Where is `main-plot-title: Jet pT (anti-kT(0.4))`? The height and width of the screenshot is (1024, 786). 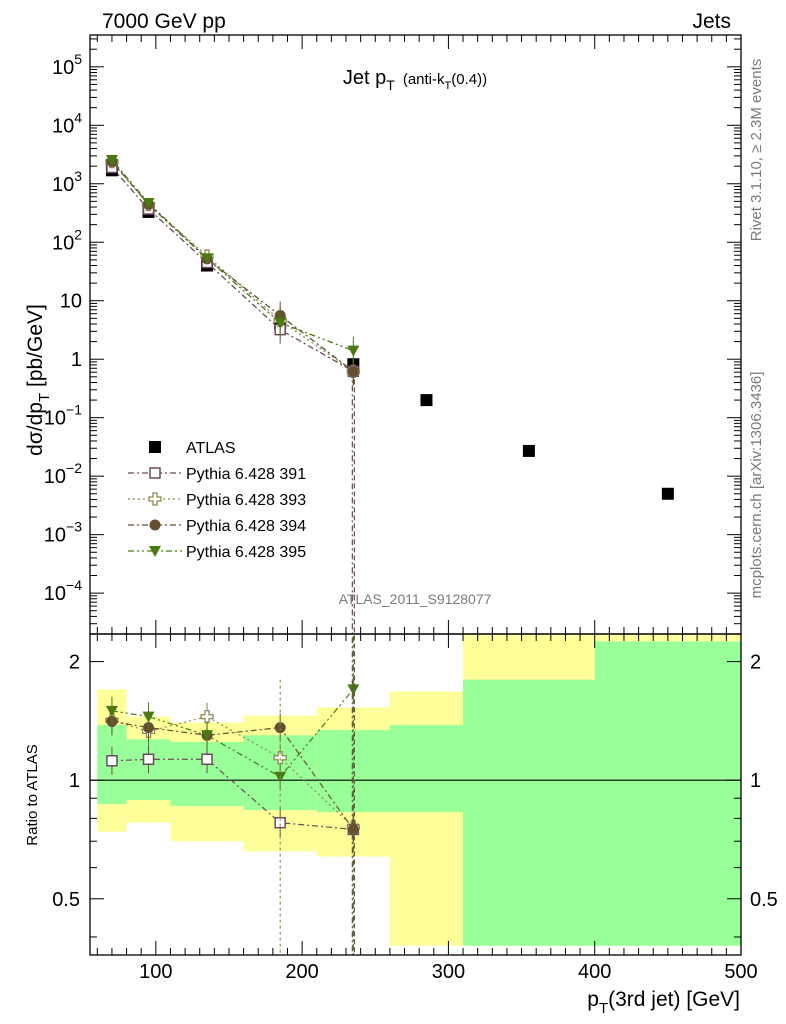 main-plot-title: Jet pT (anti-kT(0.4)) is located at coordinates (415, 80).